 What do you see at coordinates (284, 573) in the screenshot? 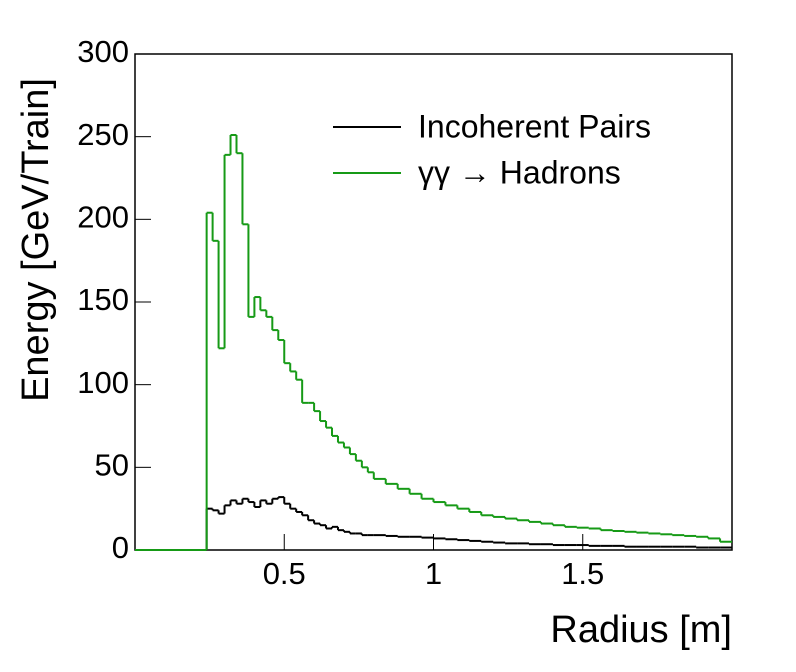
I see `x-tick-label: 0.5` at bounding box center [284, 573].